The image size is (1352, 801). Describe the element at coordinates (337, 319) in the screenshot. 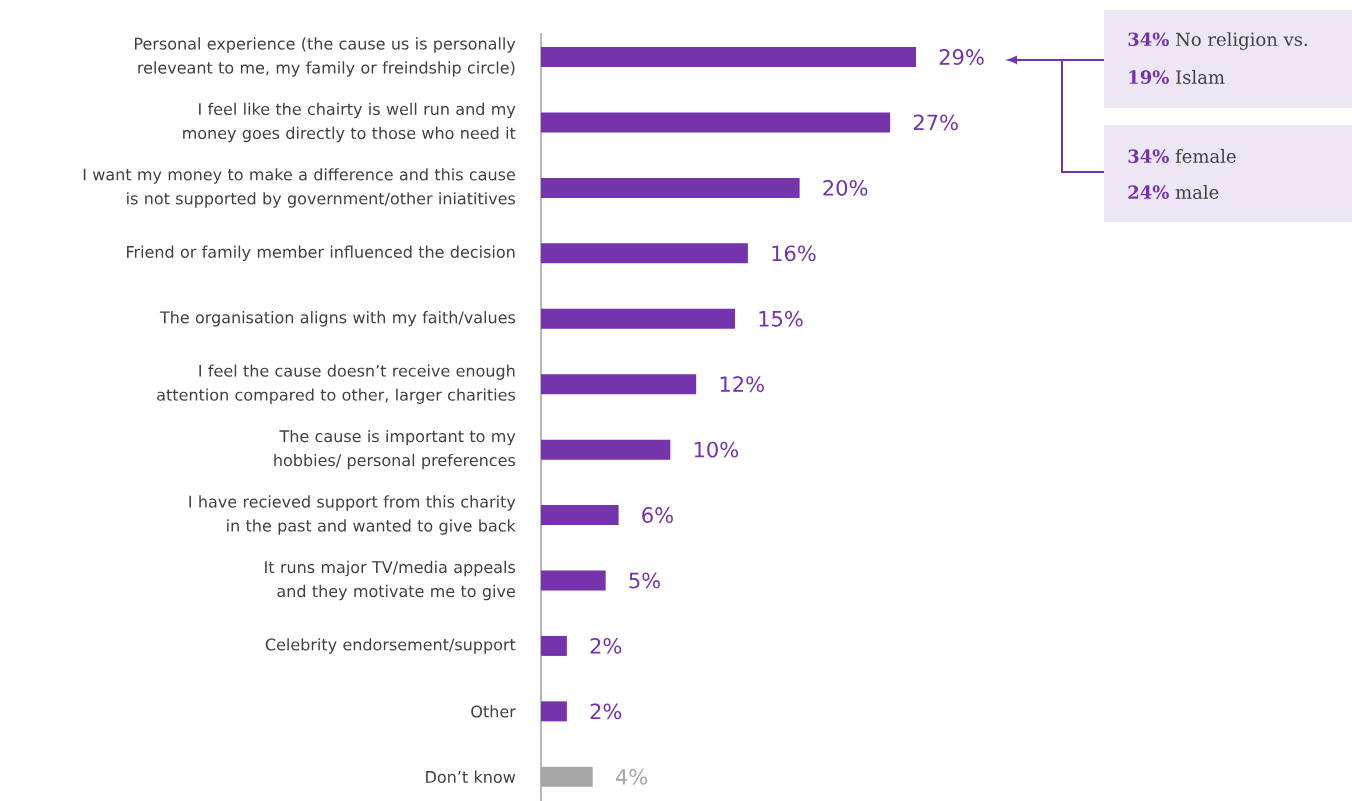

I see `y-tick-label: The organisation aligns with my faith/values` at that location.